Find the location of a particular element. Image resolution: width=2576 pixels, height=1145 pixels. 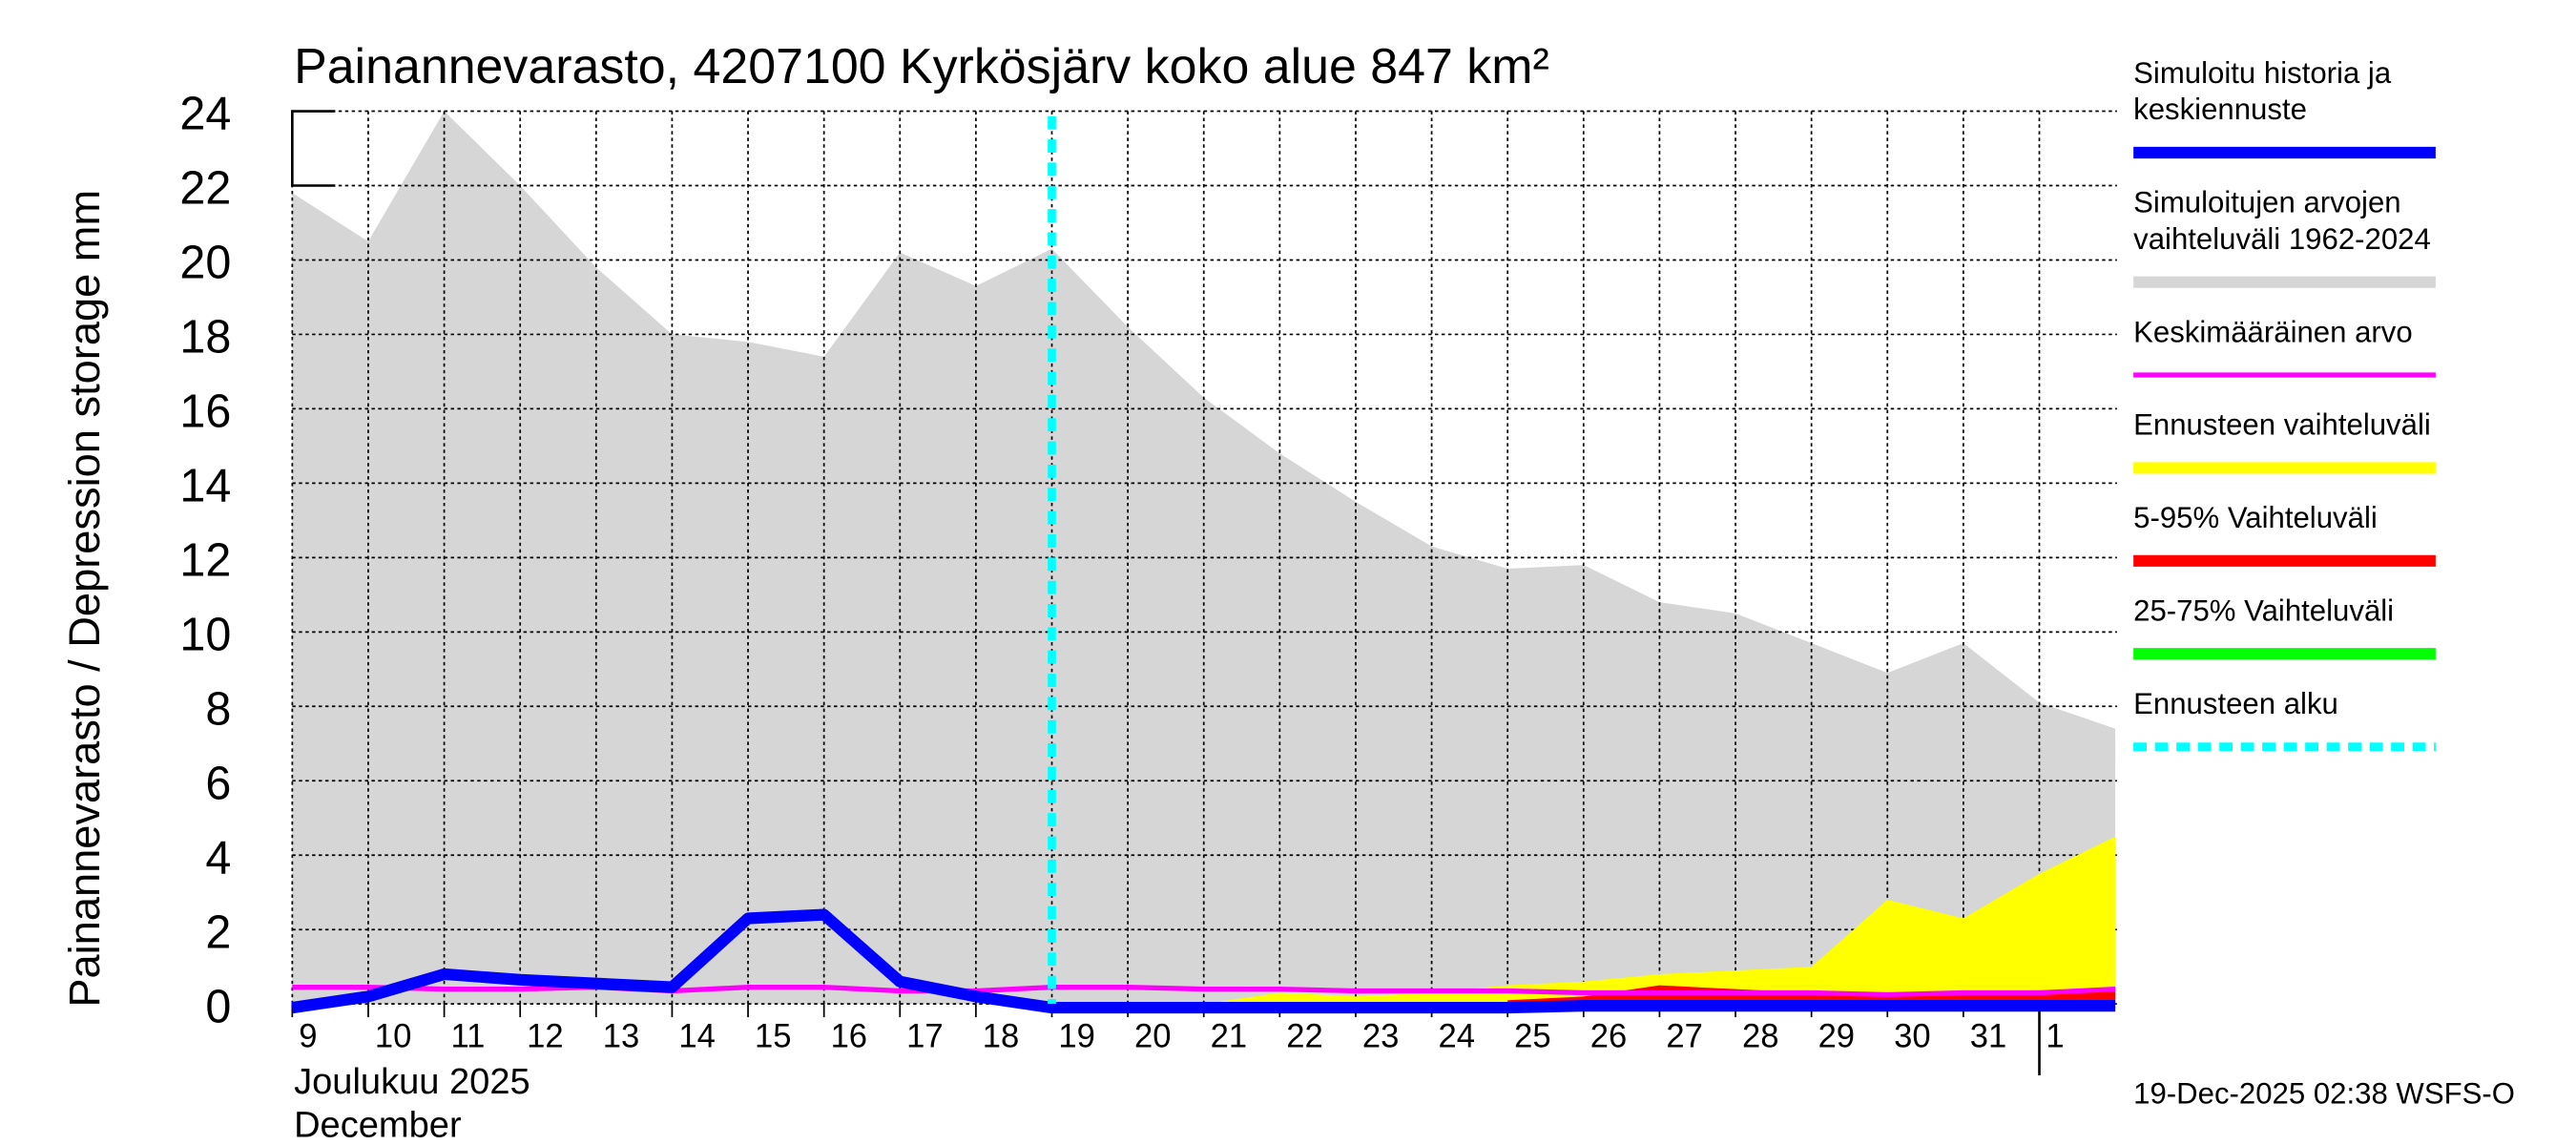

legend-label: vaihteluväli 1962-2024 is located at coordinates (2282, 239).